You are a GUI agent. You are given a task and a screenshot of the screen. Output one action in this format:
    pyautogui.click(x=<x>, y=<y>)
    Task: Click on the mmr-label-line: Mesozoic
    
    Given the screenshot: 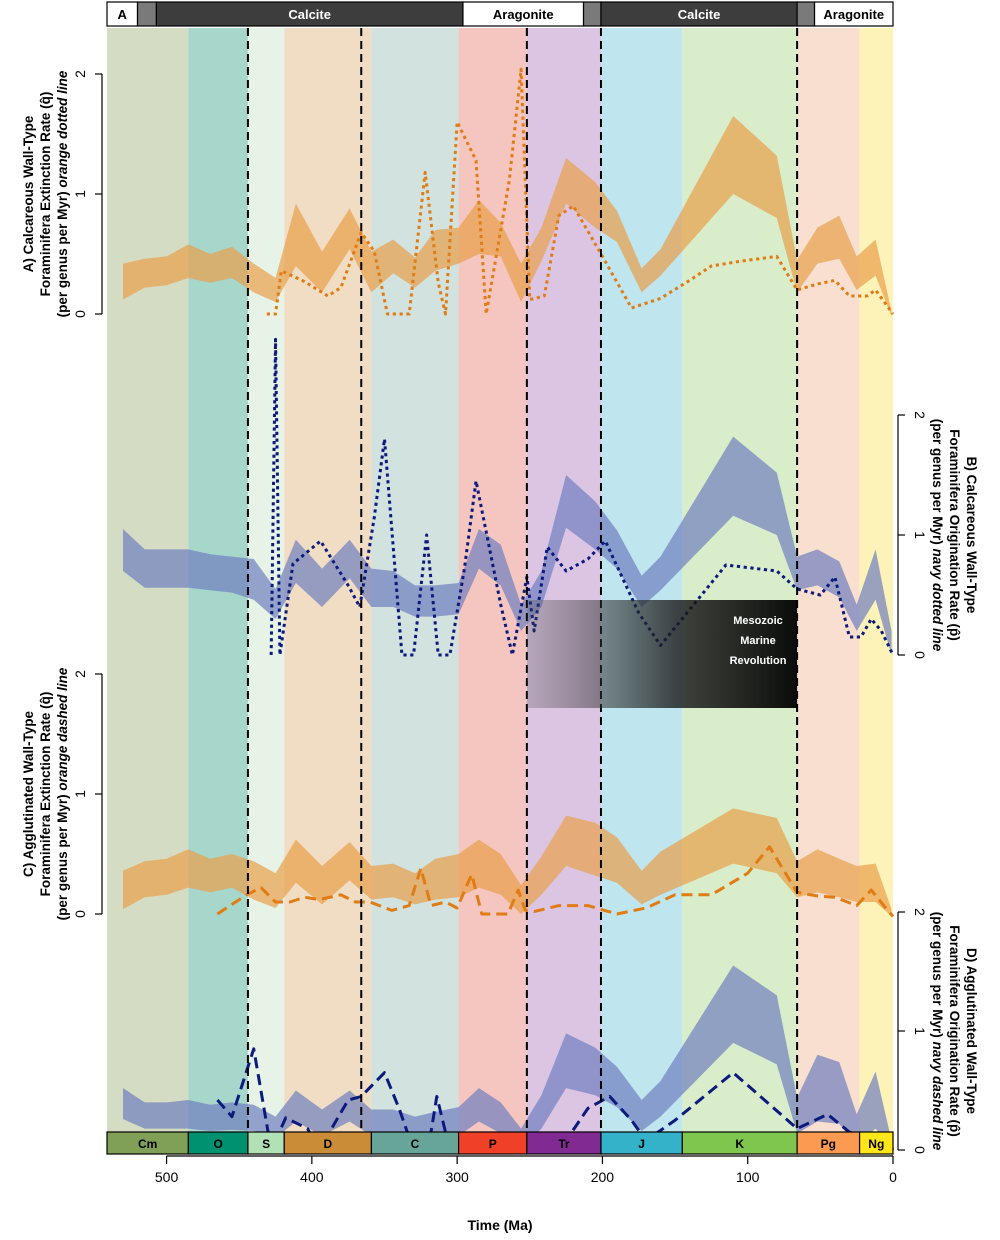 What is the action you would take?
    pyautogui.click(x=758, y=621)
    